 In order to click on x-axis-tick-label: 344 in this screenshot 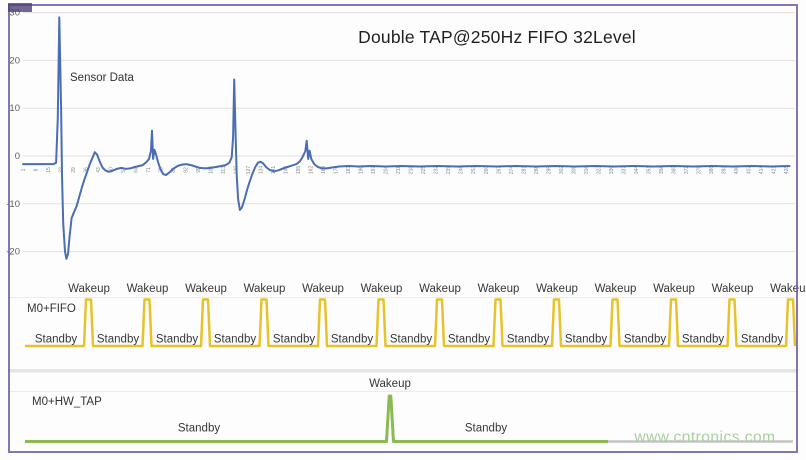, I will do `click(637, 170)`.